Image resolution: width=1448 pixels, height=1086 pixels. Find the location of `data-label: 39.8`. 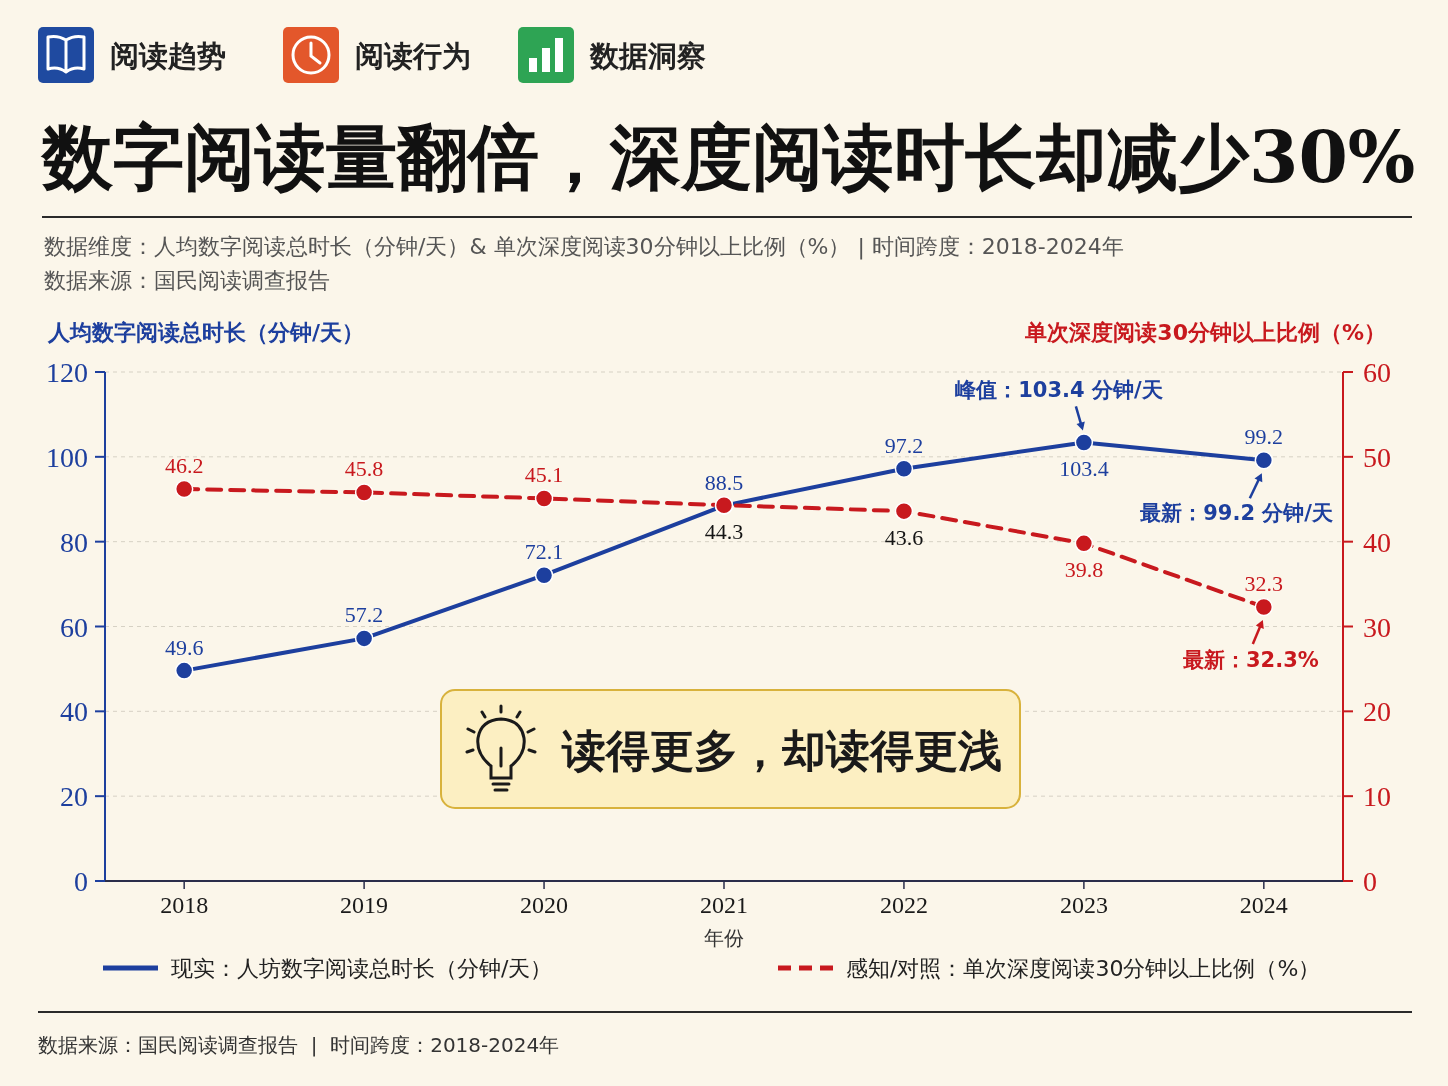

data-label: 39.8 is located at coordinates (1084, 570).